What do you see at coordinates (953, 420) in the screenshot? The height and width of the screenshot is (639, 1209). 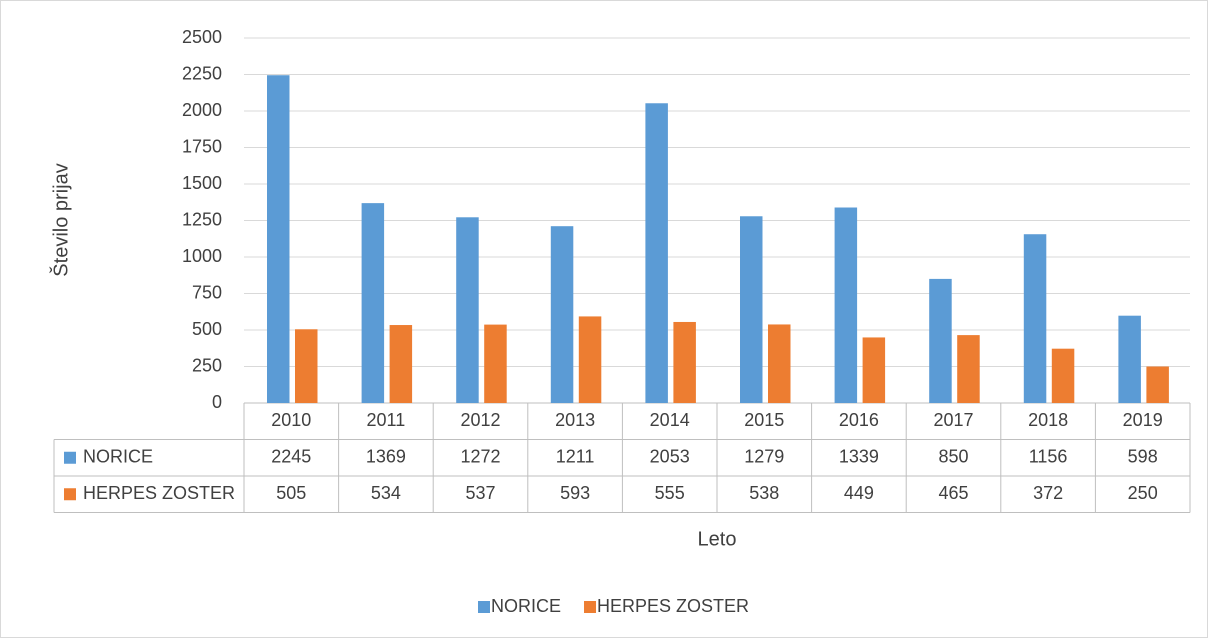 I see `x-tick-label: 2017` at bounding box center [953, 420].